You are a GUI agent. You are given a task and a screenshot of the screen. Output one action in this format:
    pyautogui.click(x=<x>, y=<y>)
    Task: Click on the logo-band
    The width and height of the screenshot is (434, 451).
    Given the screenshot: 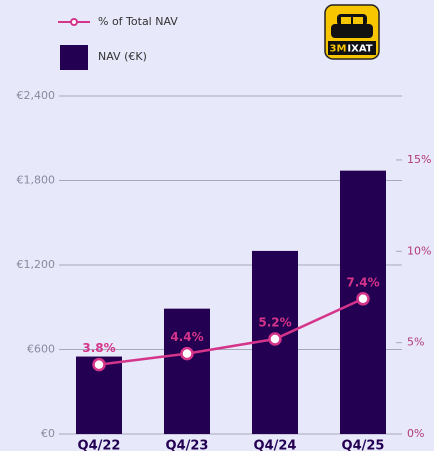 What is the action you would take?
    pyautogui.click(x=352, y=48)
    